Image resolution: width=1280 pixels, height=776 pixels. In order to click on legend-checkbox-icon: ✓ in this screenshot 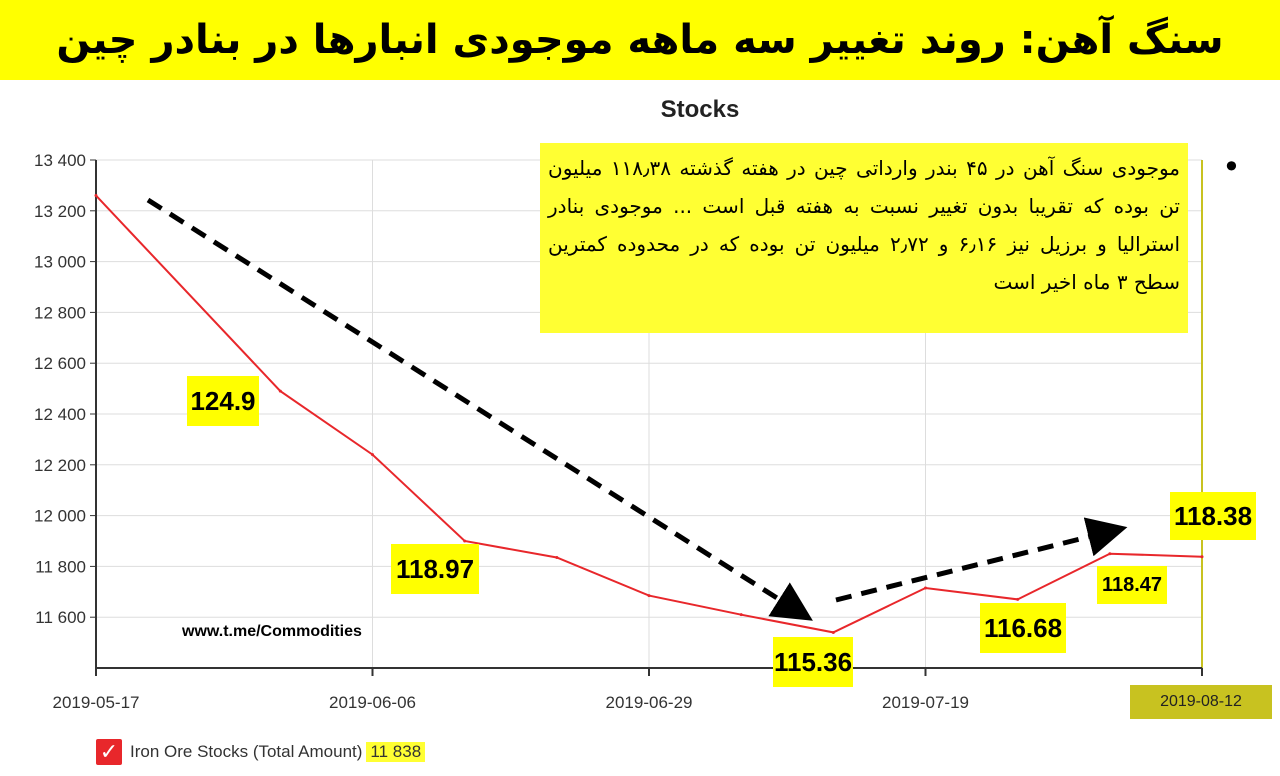, I will do `click(109, 752)`.